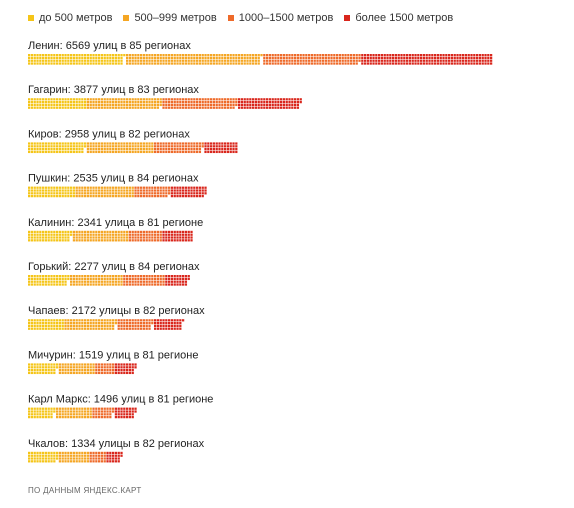 This screenshot has height=508, width=574. What do you see at coordinates (85, 490) in the screenshot?
I see `source-note: ПО ДАННЫМ ЯНДЕКС.КАРТ` at bounding box center [85, 490].